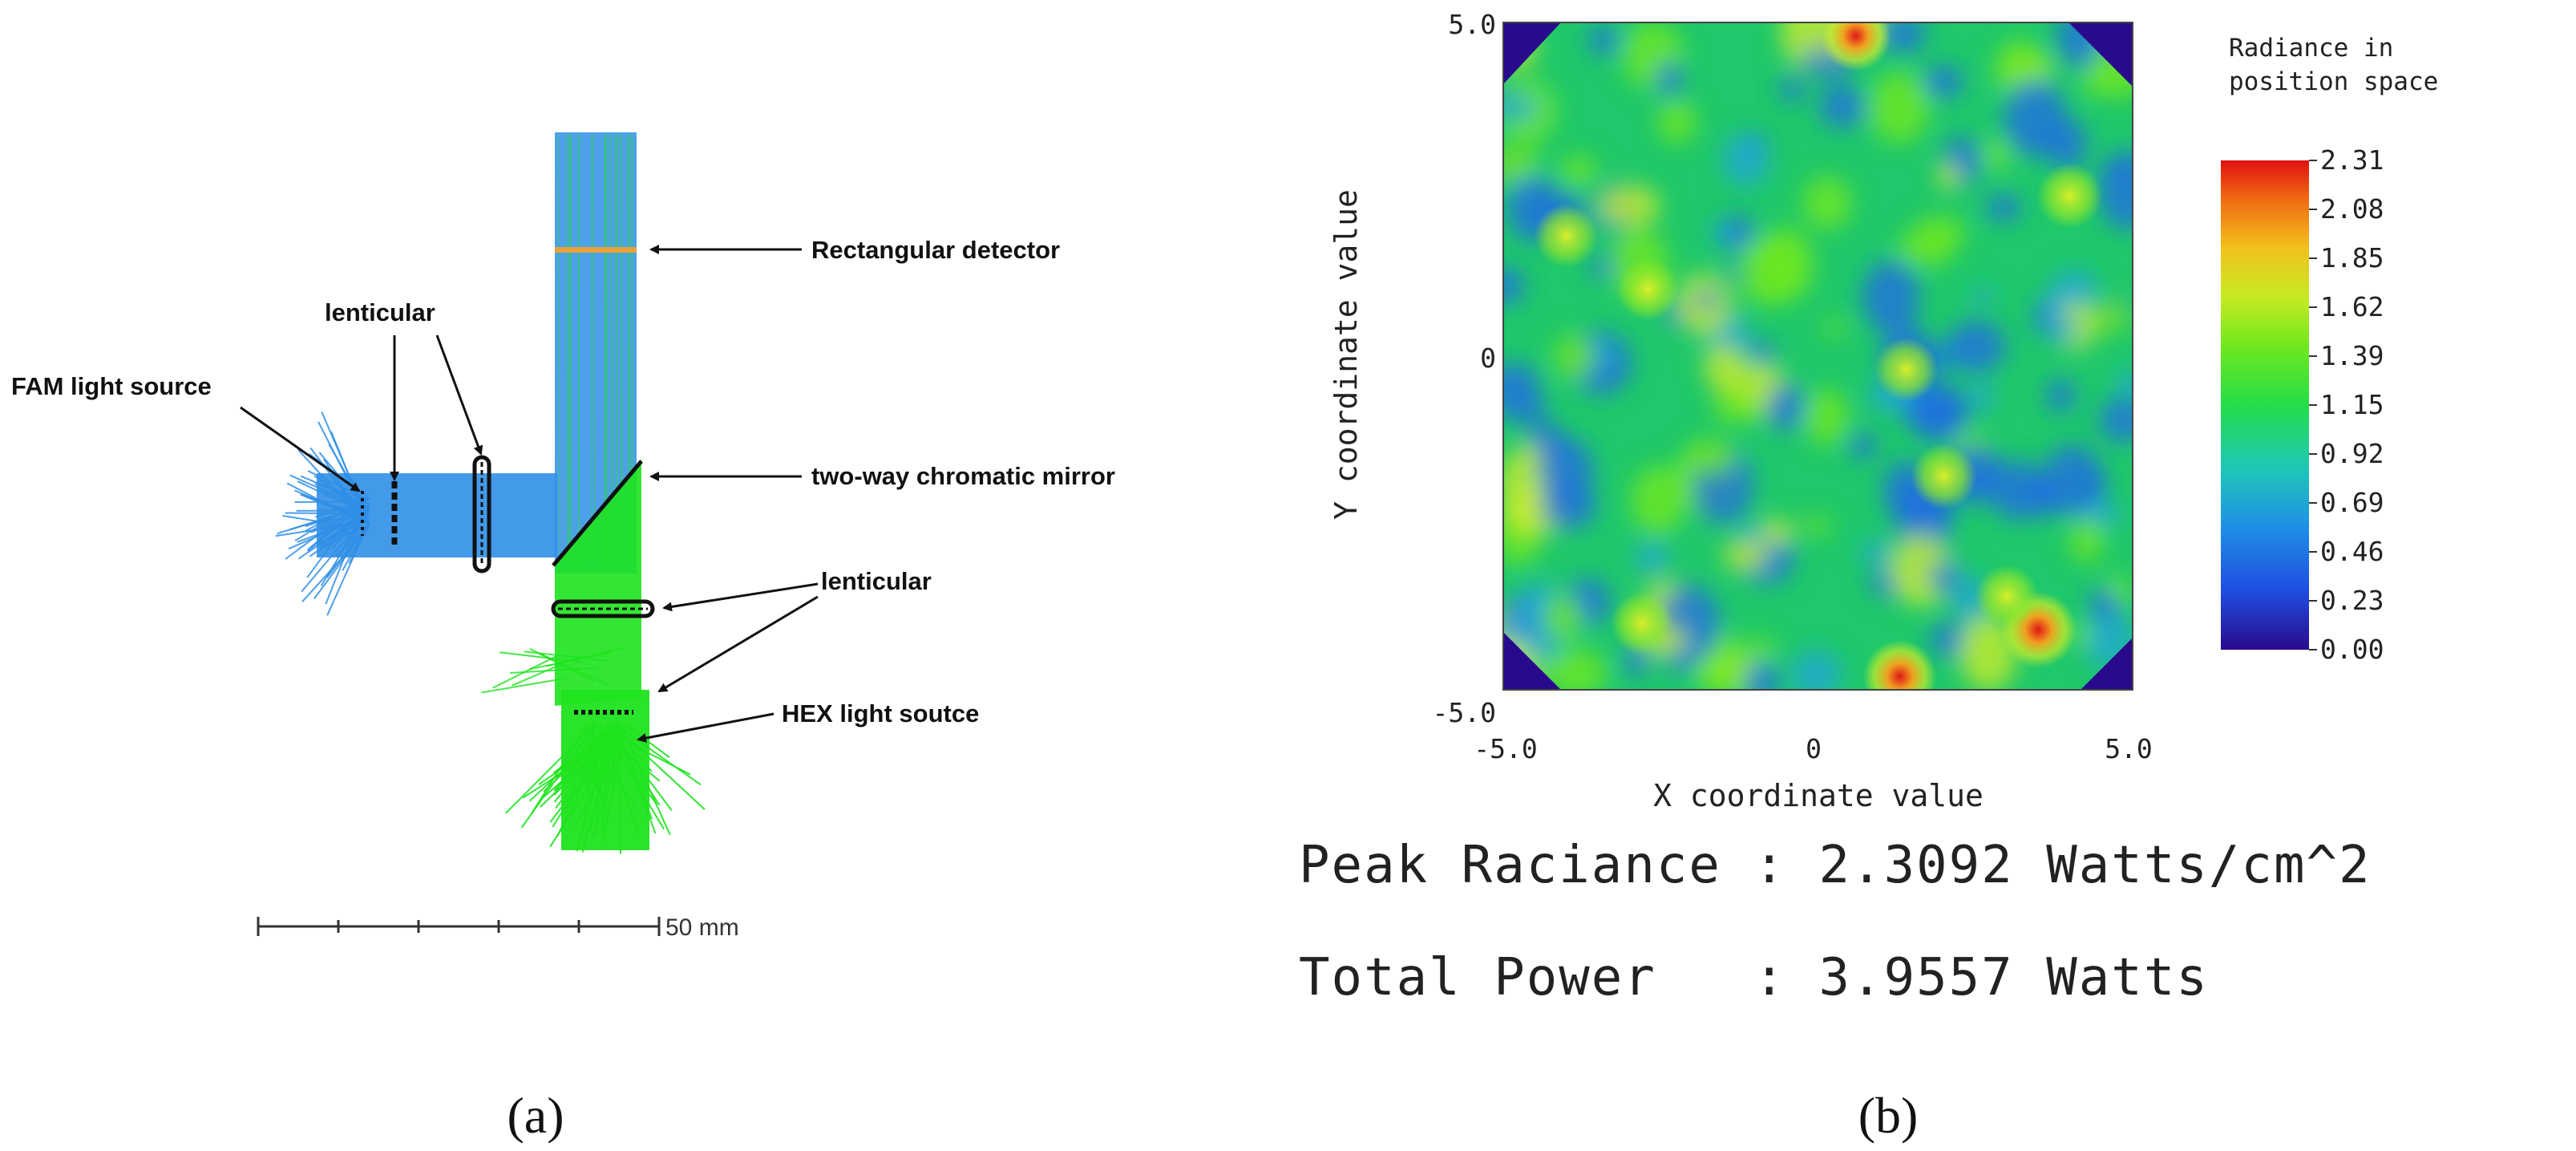 This screenshot has width=2576, height=1151. I want to click on colorbar-tick-label: 0.92, so click(2352, 453).